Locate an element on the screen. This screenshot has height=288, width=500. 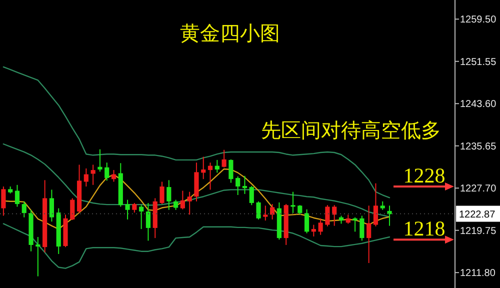
y-tick-label: 1251.55 is located at coordinates (478, 62).